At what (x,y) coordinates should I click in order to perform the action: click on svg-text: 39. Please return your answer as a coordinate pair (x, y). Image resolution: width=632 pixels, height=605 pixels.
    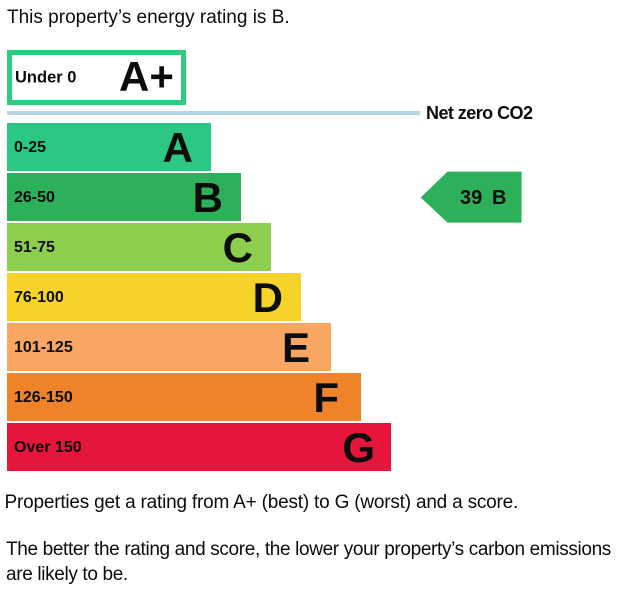
    Looking at the image, I should click on (471, 198).